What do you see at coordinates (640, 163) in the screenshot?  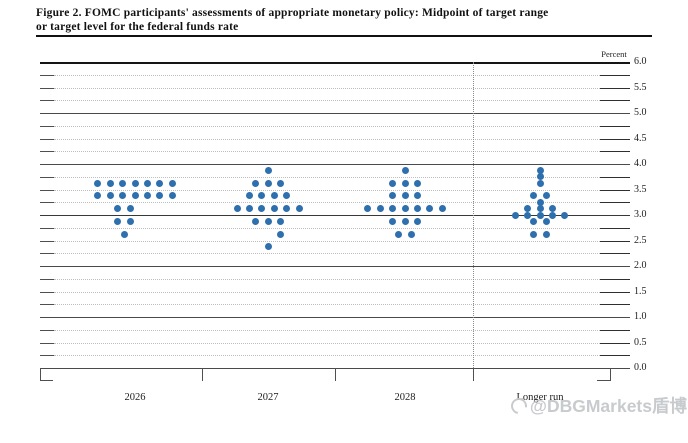 I see `y-axis-label: 4.0` at bounding box center [640, 163].